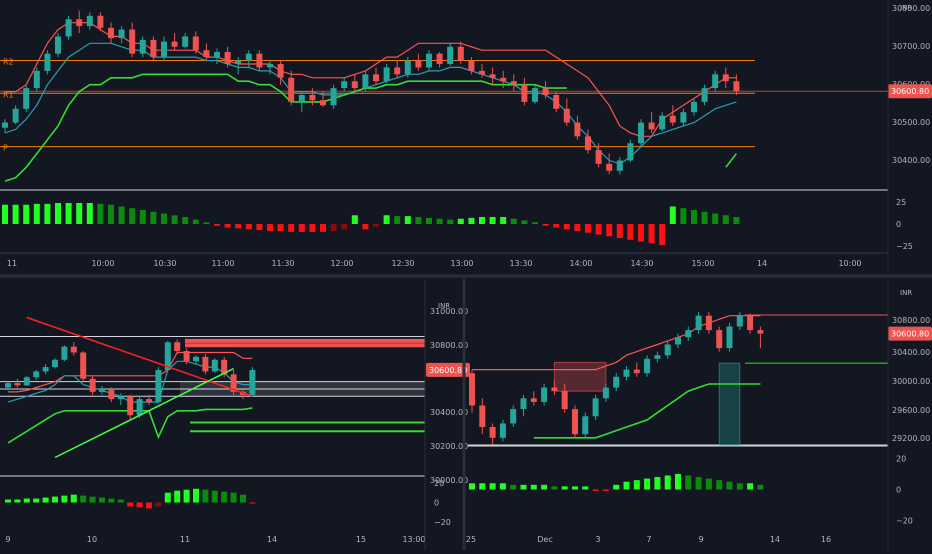  Describe the element at coordinates (898, 224) in the screenshot. I see `osc-tick-label: 0` at that location.